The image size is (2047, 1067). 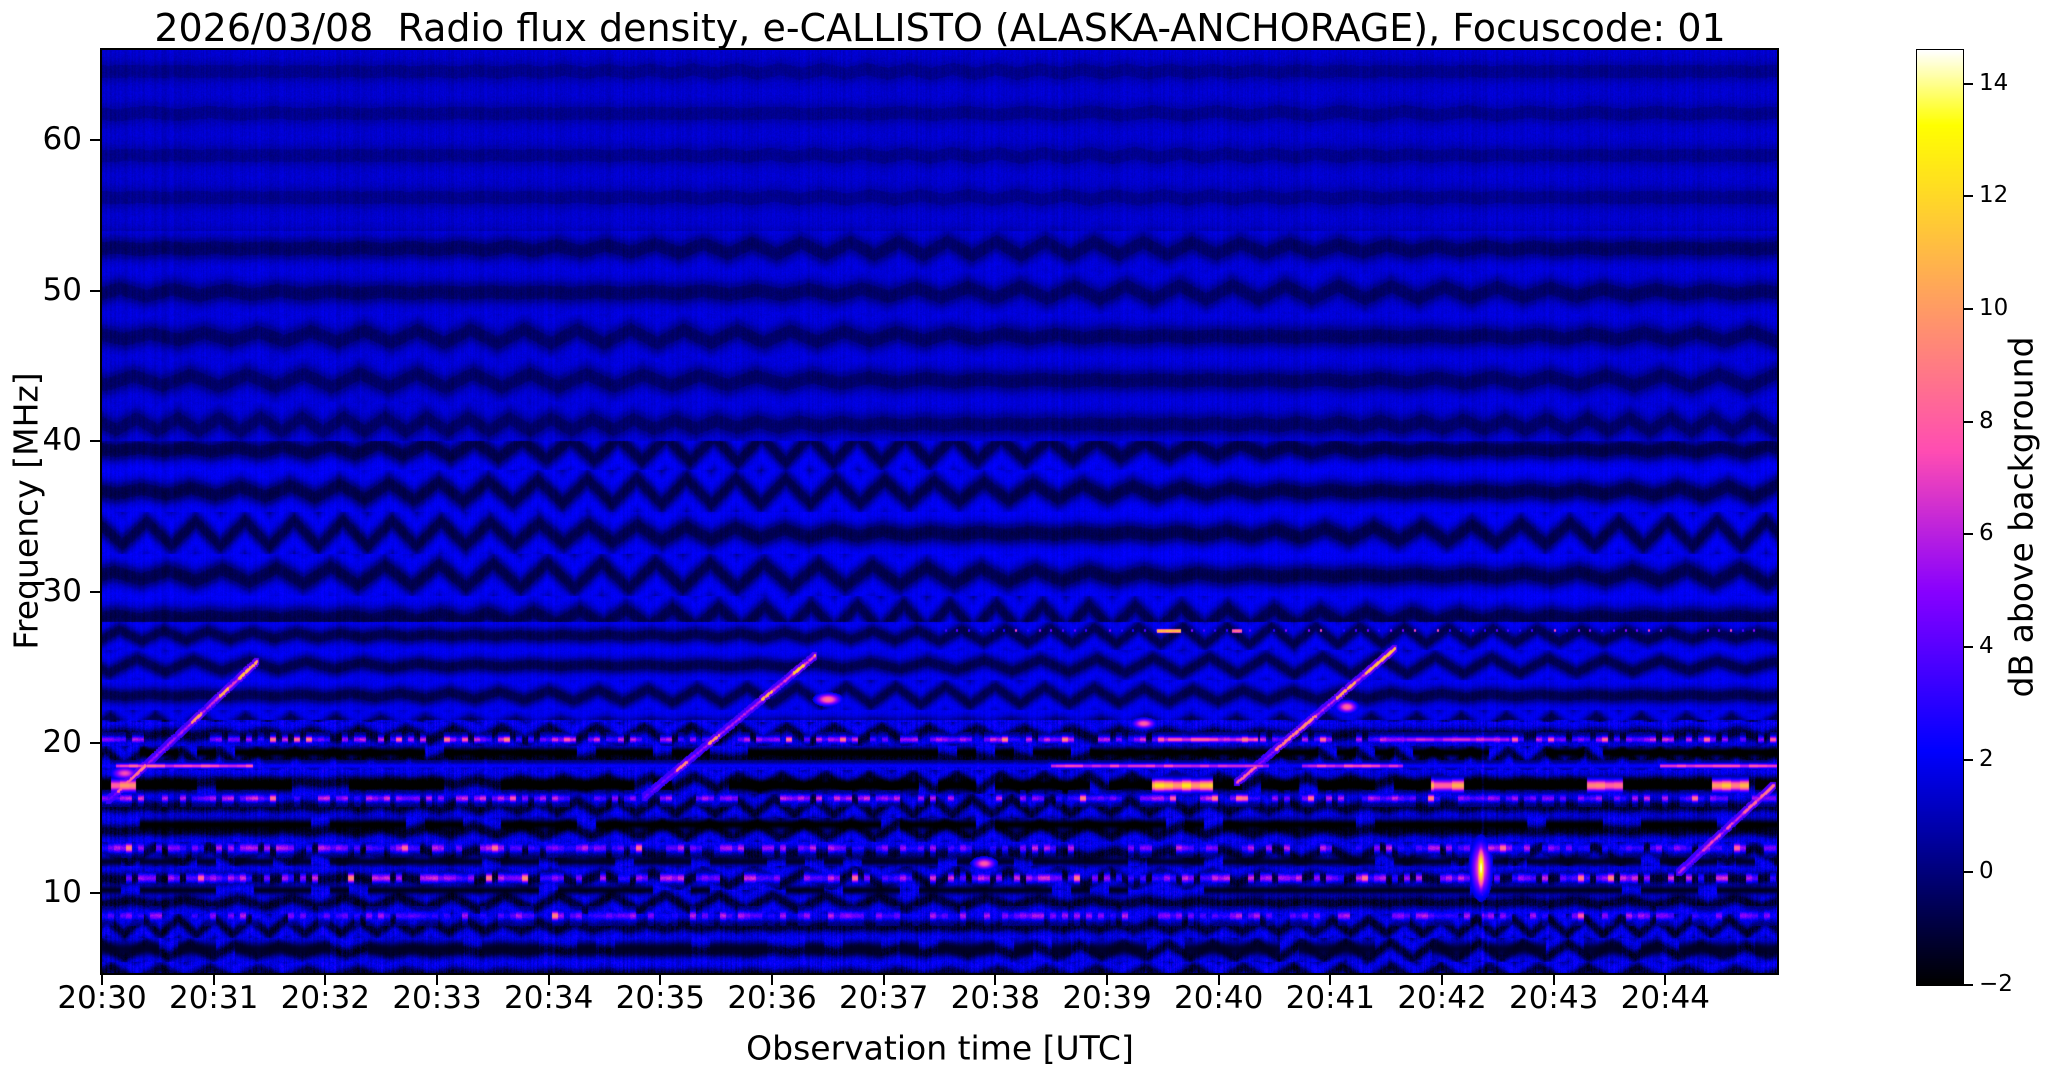 I want to click on x-tick-label: 20:39, so click(x=1107, y=998).